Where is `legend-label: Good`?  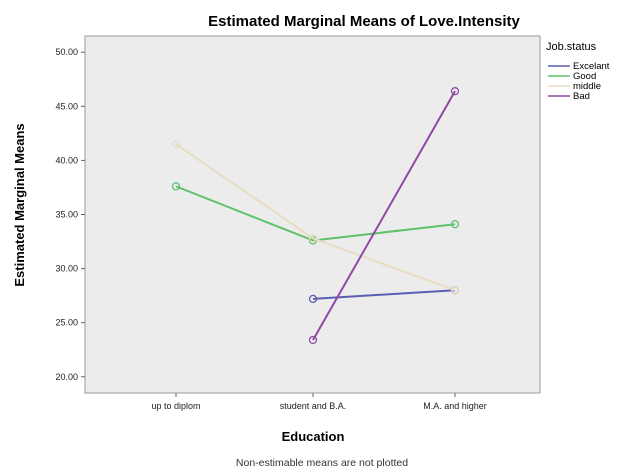
legend-label: Good is located at coordinates (584, 76).